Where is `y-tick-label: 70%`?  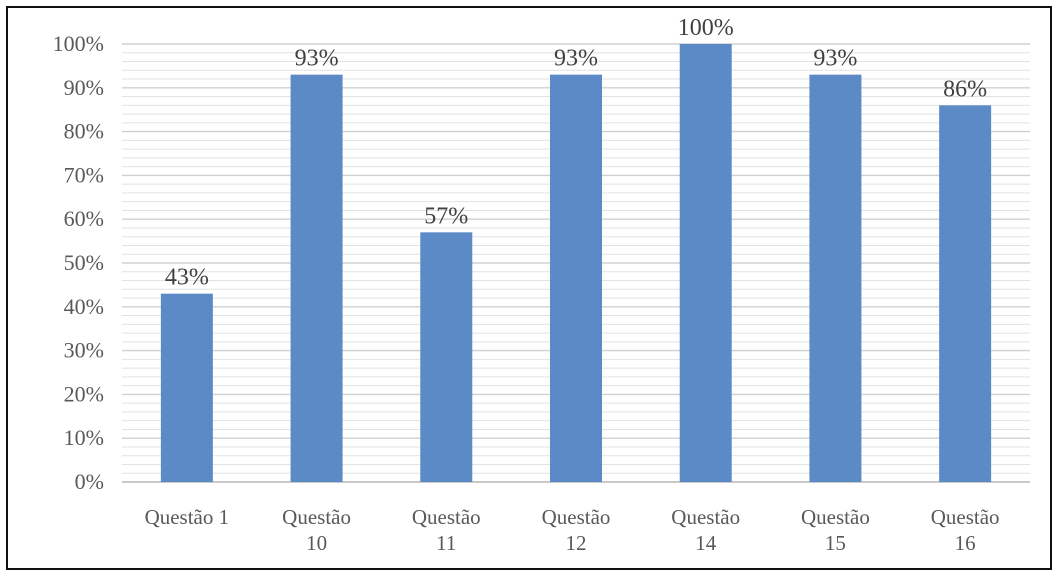 y-tick-label: 70% is located at coordinates (84, 174).